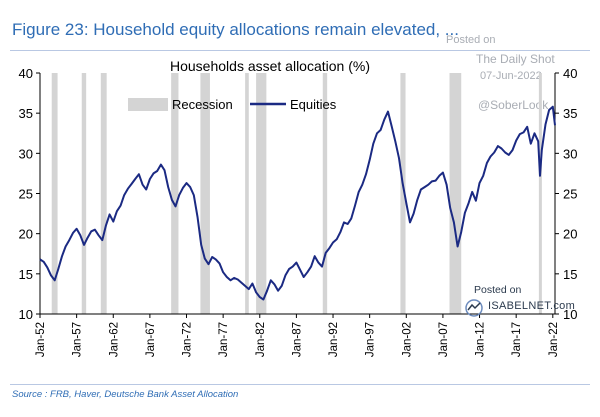 The image size is (600, 417). I want to click on isabelnet-site: ISABELNET.com, so click(532, 306).